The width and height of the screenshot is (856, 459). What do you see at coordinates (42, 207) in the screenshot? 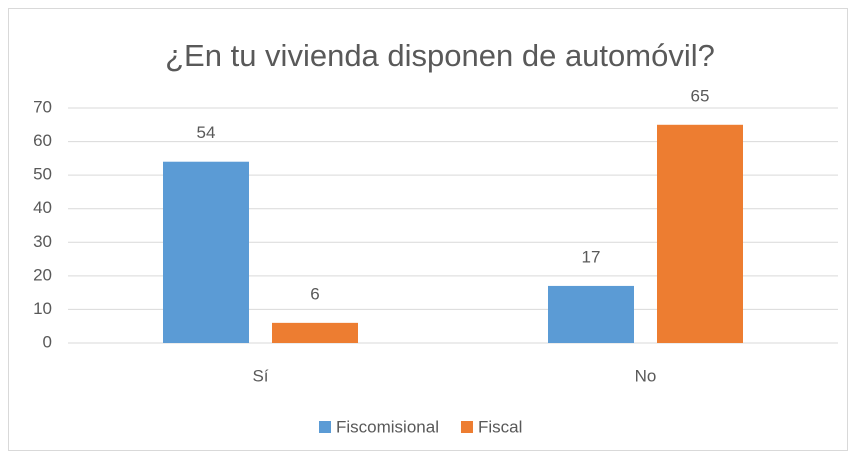
I see `y-tick-label: 40` at bounding box center [42, 207].